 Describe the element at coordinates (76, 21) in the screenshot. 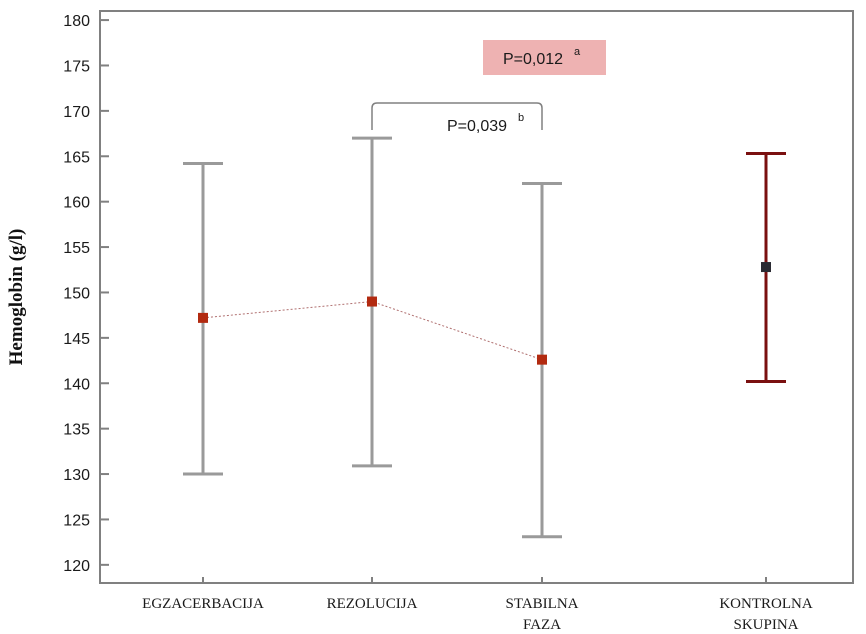

I see `y-tick-label-180: 180` at that location.